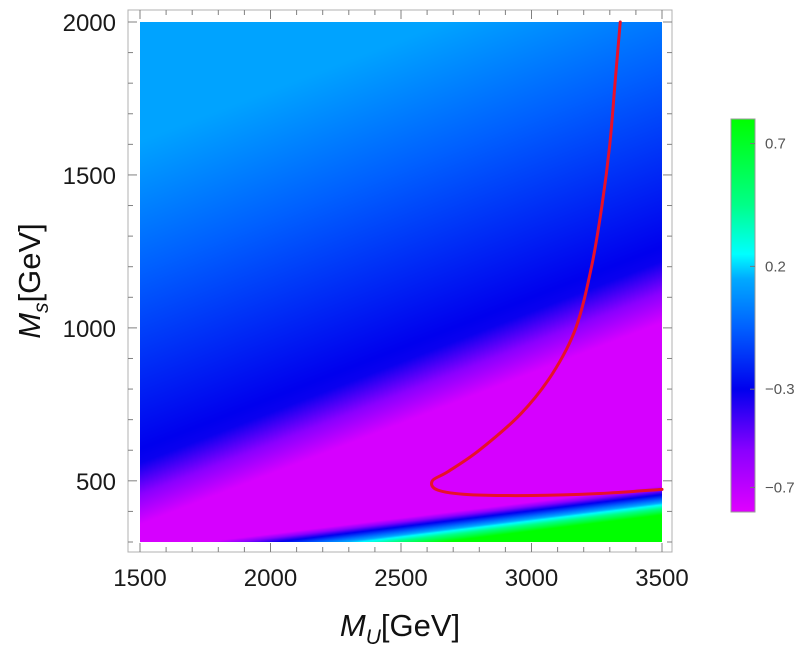 The height and width of the screenshot is (650, 804). What do you see at coordinates (661, 578) in the screenshot?
I see `x-tick-label: 3500` at bounding box center [661, 578].